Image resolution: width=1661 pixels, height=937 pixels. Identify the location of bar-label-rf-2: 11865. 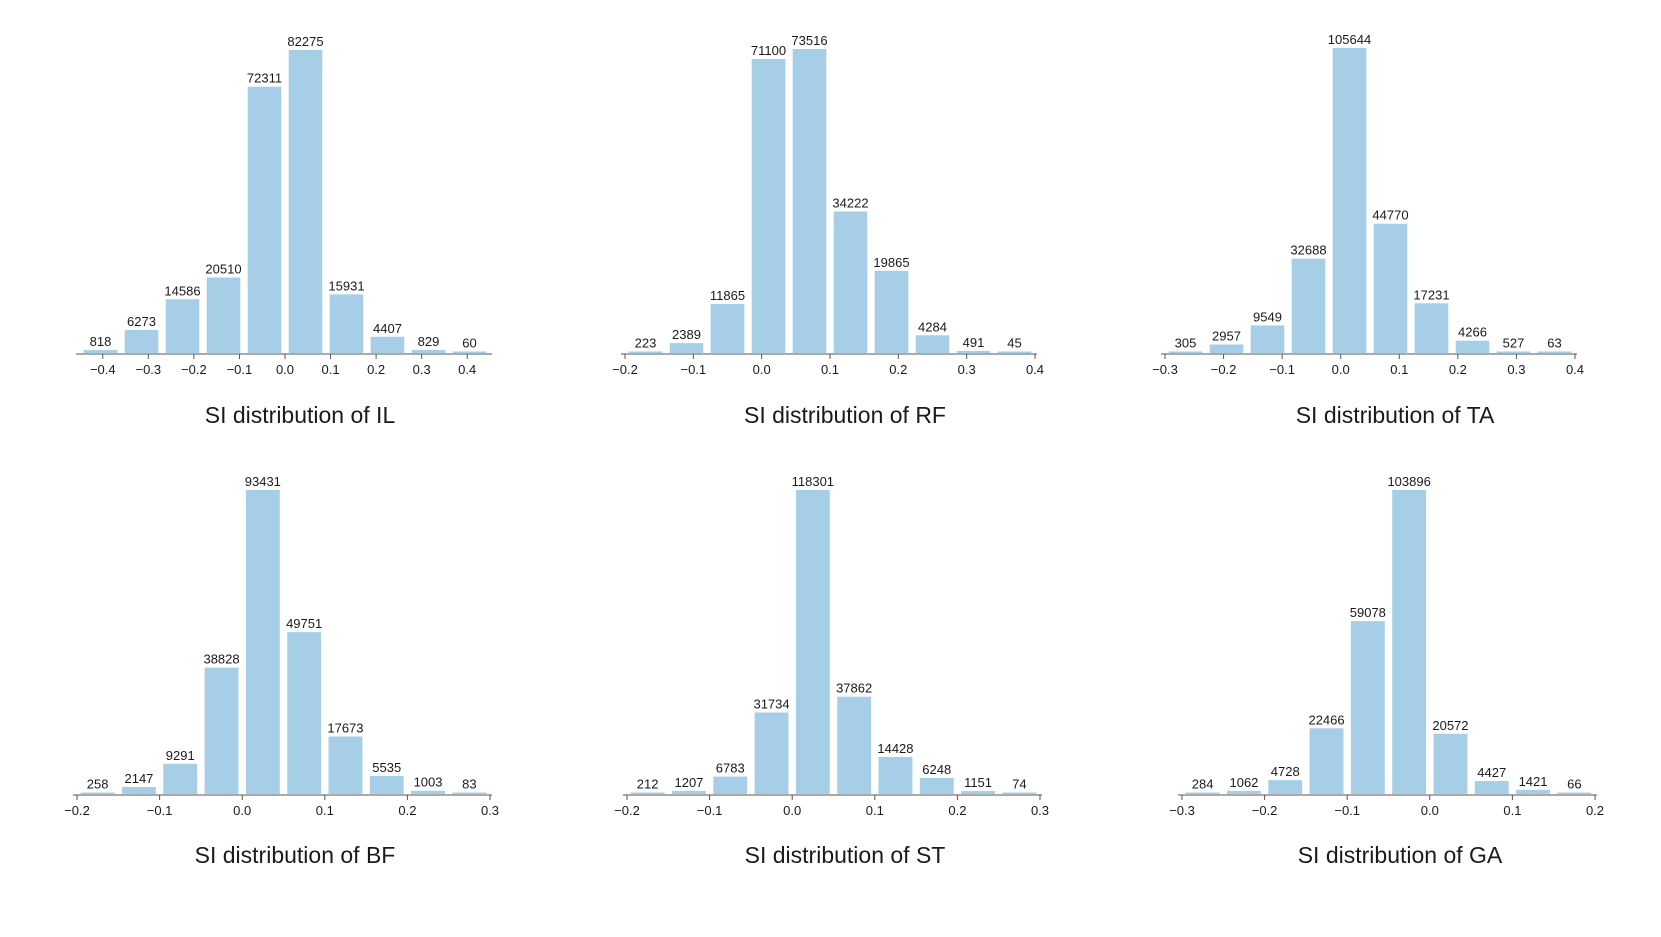
(727, 295).